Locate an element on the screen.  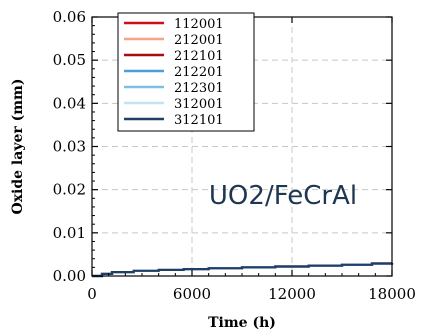
y-tick-labels: 0.00 0.01 0.02 0.03 0.04 0.05 0.06 is located at coordinates (69, 146).